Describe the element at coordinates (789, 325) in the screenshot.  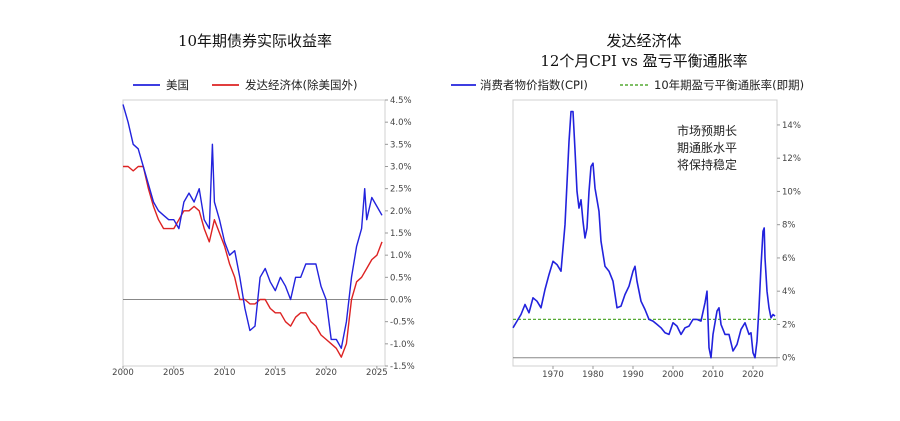
I see `y-tick-label: 2%` at that location.